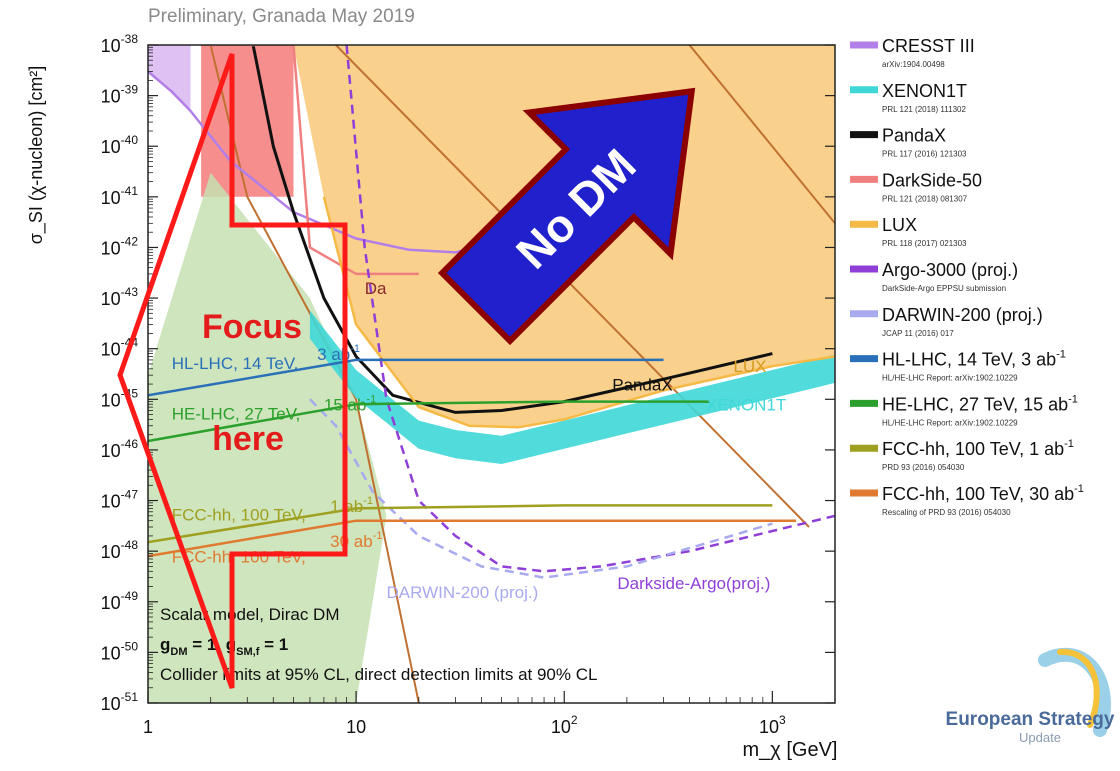 The height and width of the screenshot is (771, 1120). Describe the element at coordinates (406, 377) in the screenshot. I see `series-hl-lhc-14-tev-3-ab` at that location.